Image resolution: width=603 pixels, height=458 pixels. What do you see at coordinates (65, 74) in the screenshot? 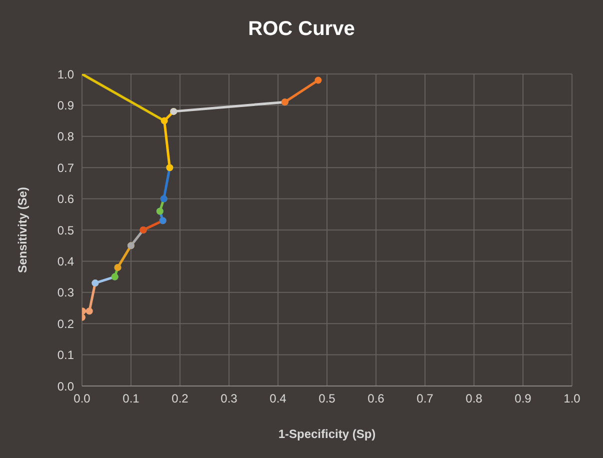
I see `y-tick-label: 1.0` at bounding box center [65, 74].